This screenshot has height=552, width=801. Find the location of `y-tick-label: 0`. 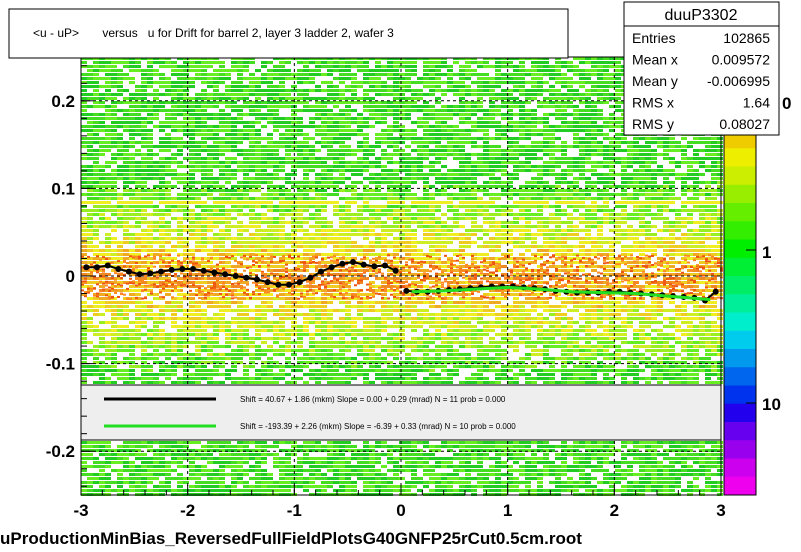

y-tick-label: 0 is located at coordinates (70, 276).